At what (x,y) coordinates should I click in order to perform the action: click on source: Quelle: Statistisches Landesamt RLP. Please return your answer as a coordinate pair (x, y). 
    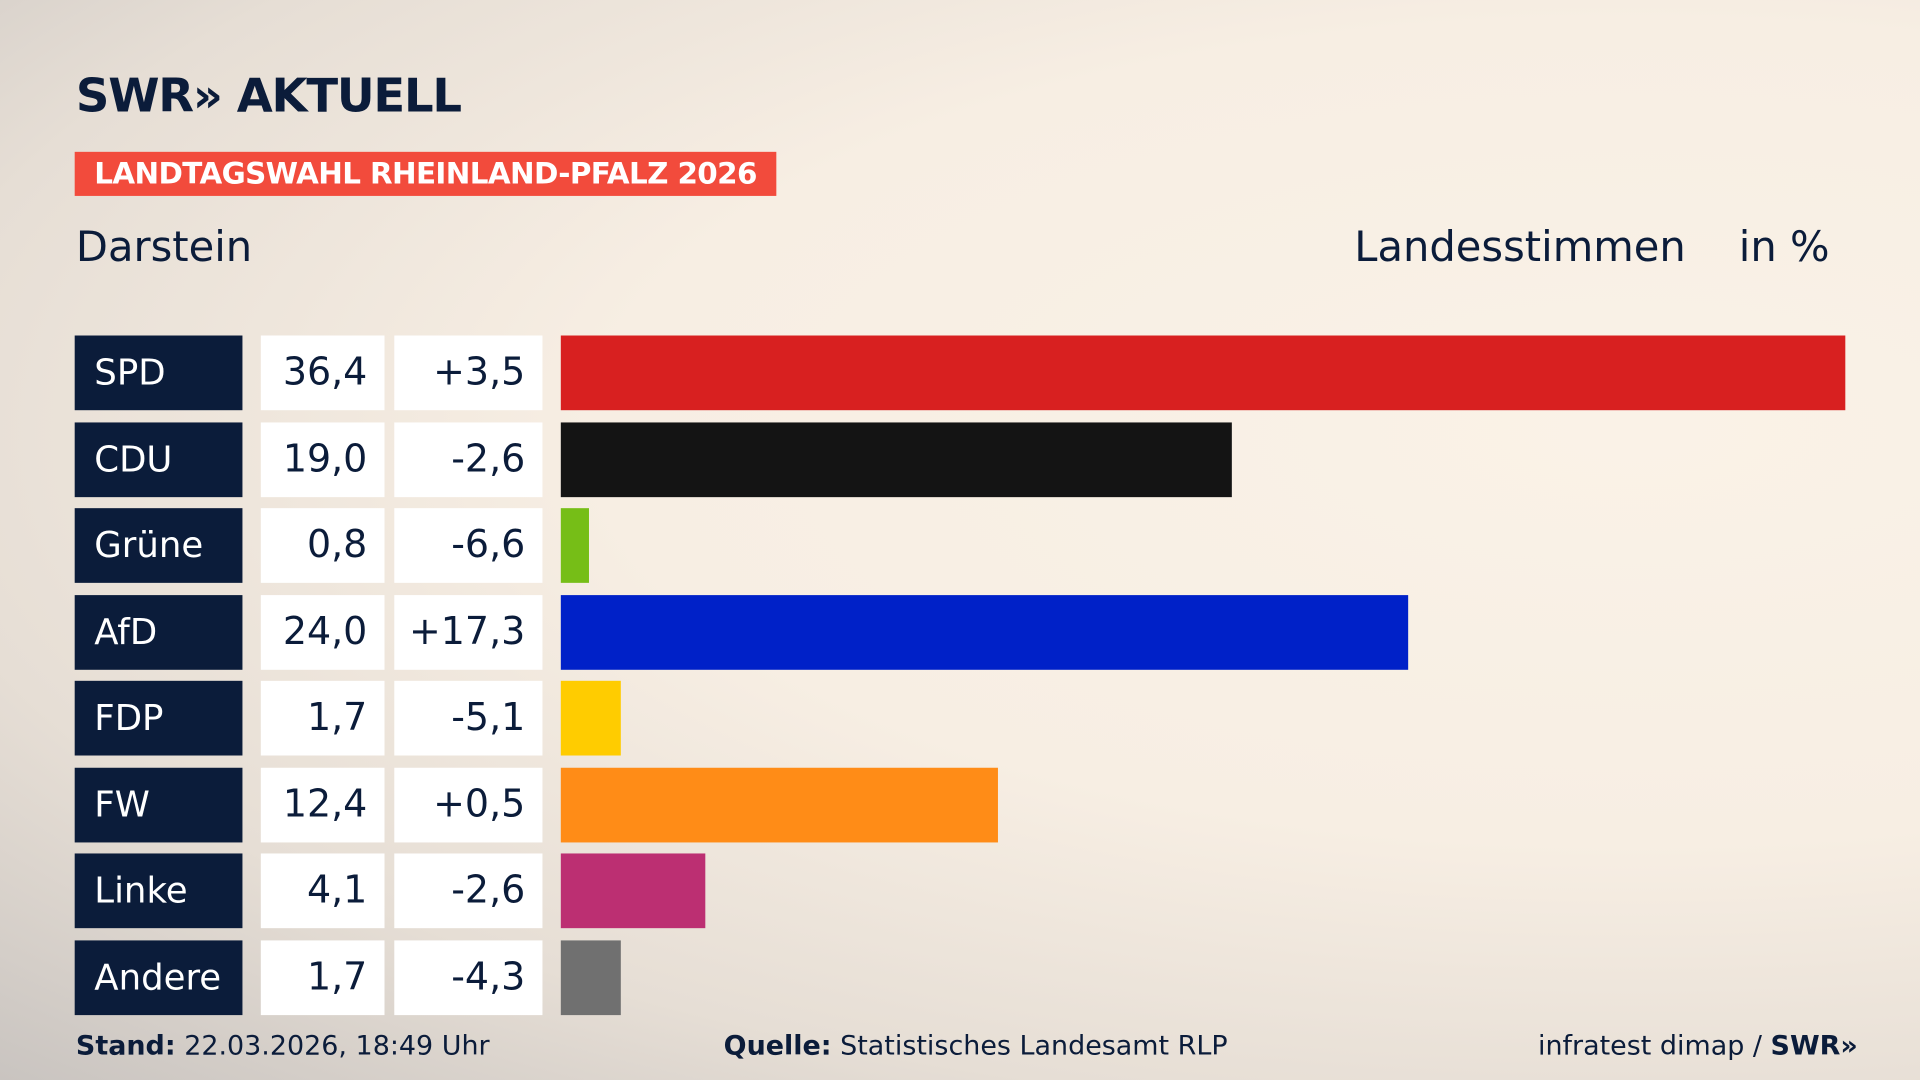
    Looking at the image, I should click on (976, 1046).